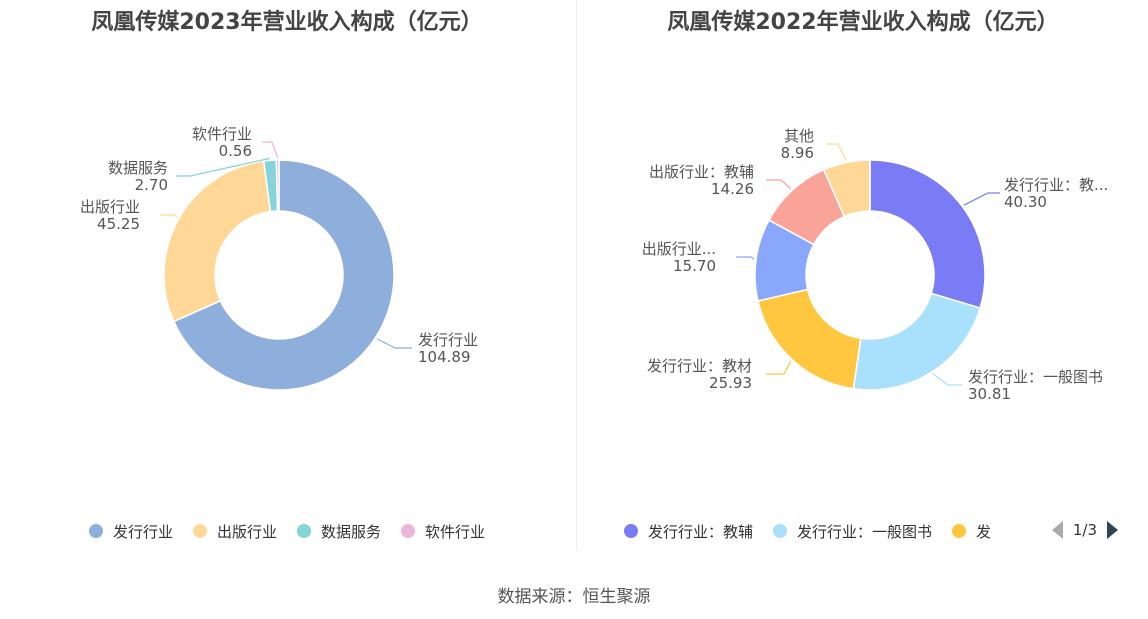 The height and width of the screenshot is (619, 1148). What do you see at coordinates (142, 531) in the screenshot?
I see `legend-label: 发行行业` at bounding box center [142, 531].